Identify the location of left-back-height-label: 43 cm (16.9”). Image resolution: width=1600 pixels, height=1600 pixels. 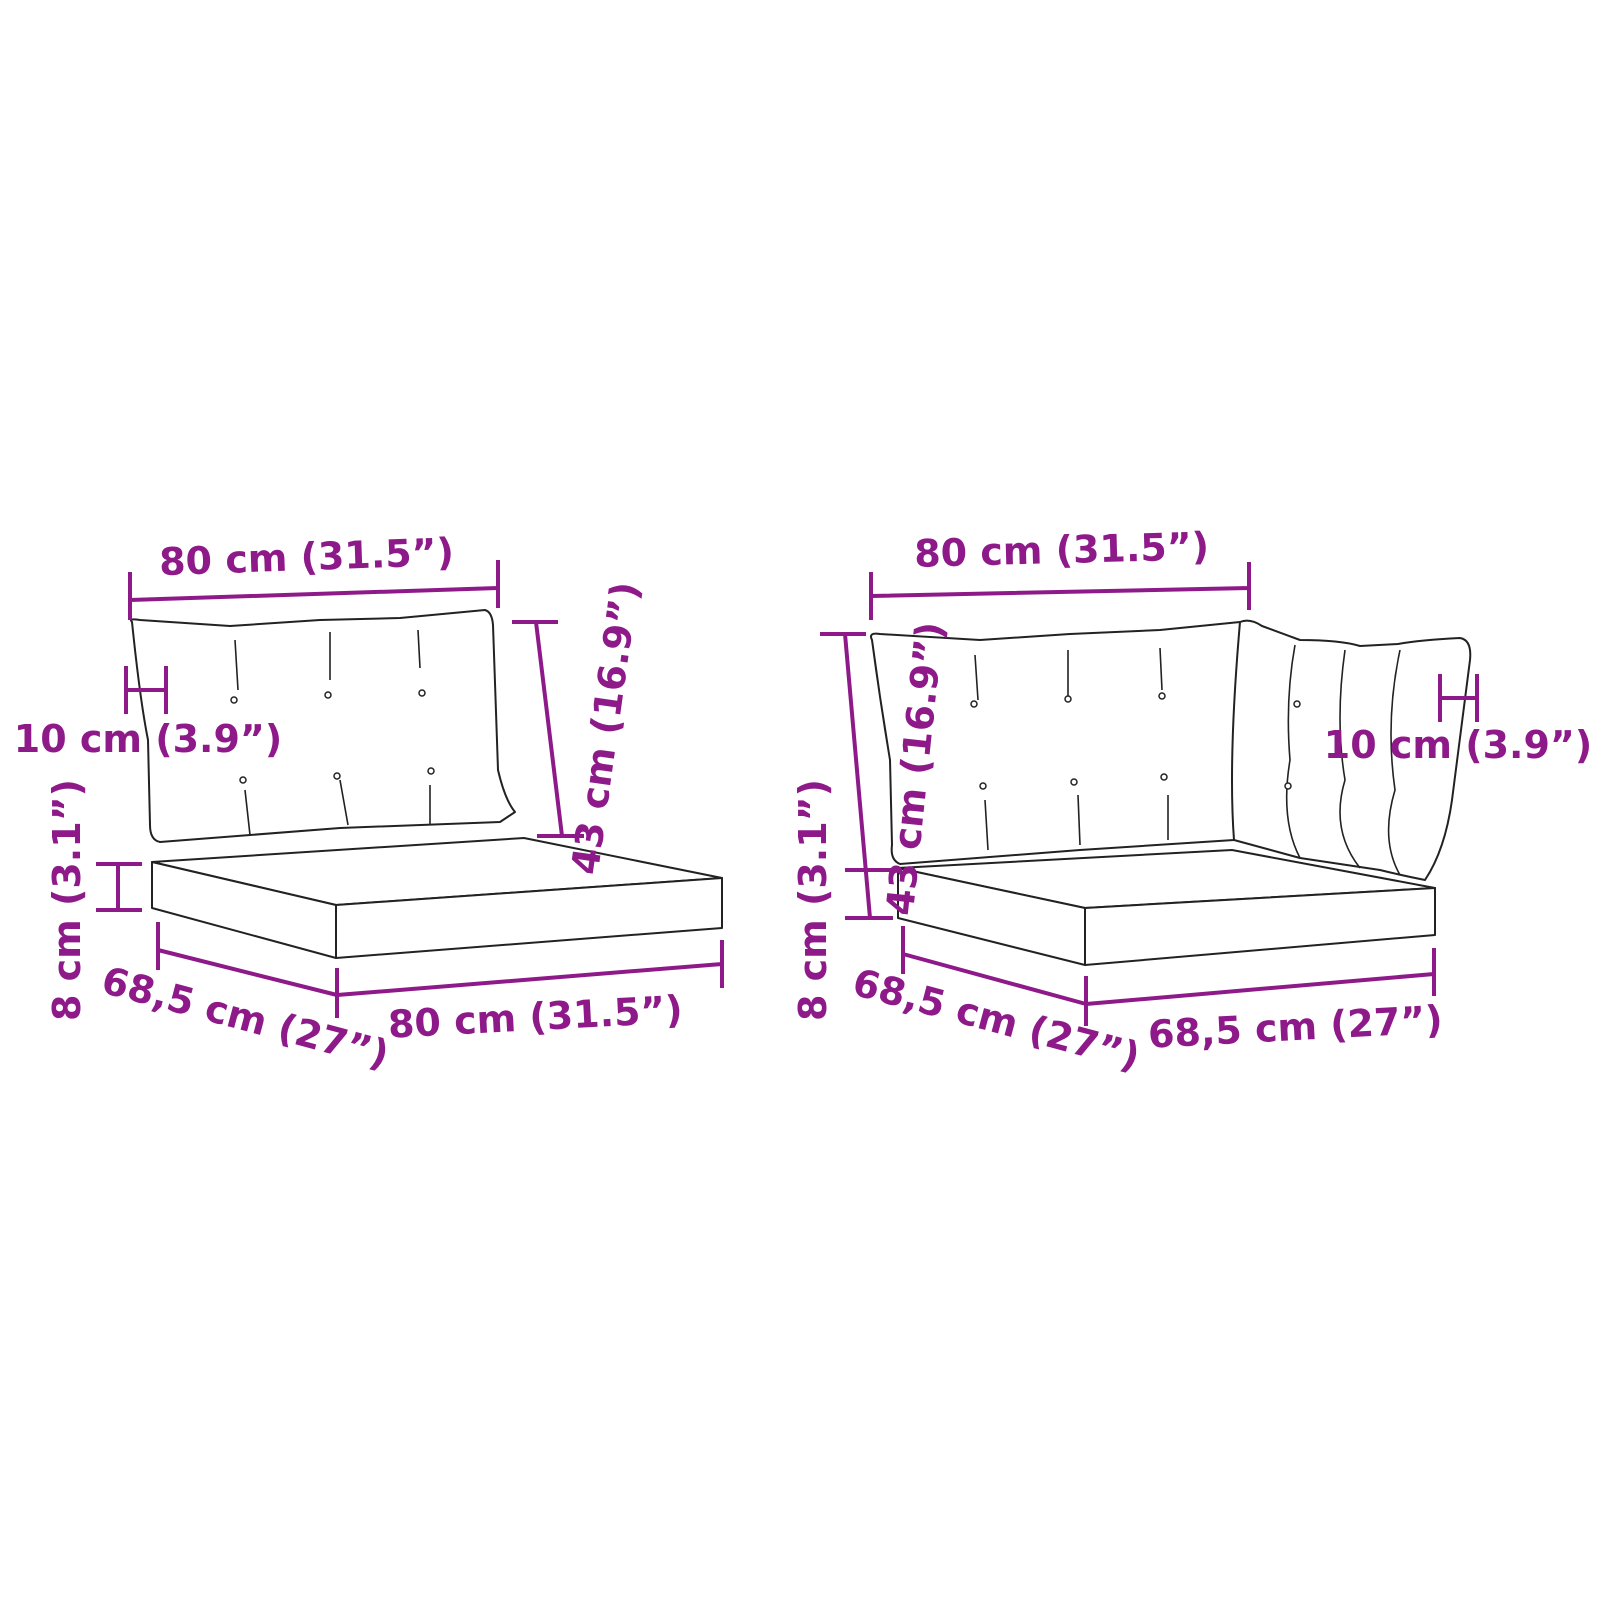
(605, 728).